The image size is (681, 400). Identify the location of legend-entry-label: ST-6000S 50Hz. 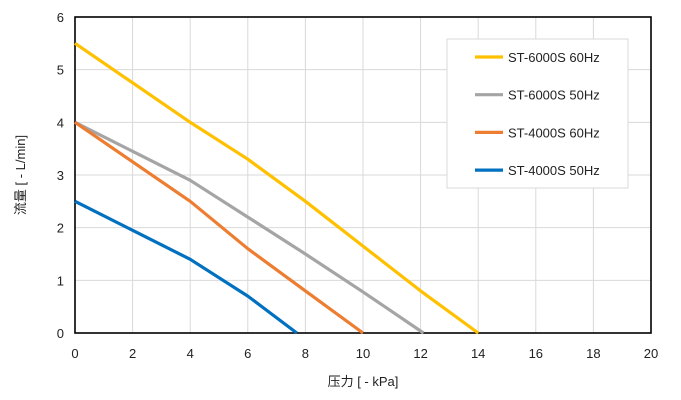
(554, 95).